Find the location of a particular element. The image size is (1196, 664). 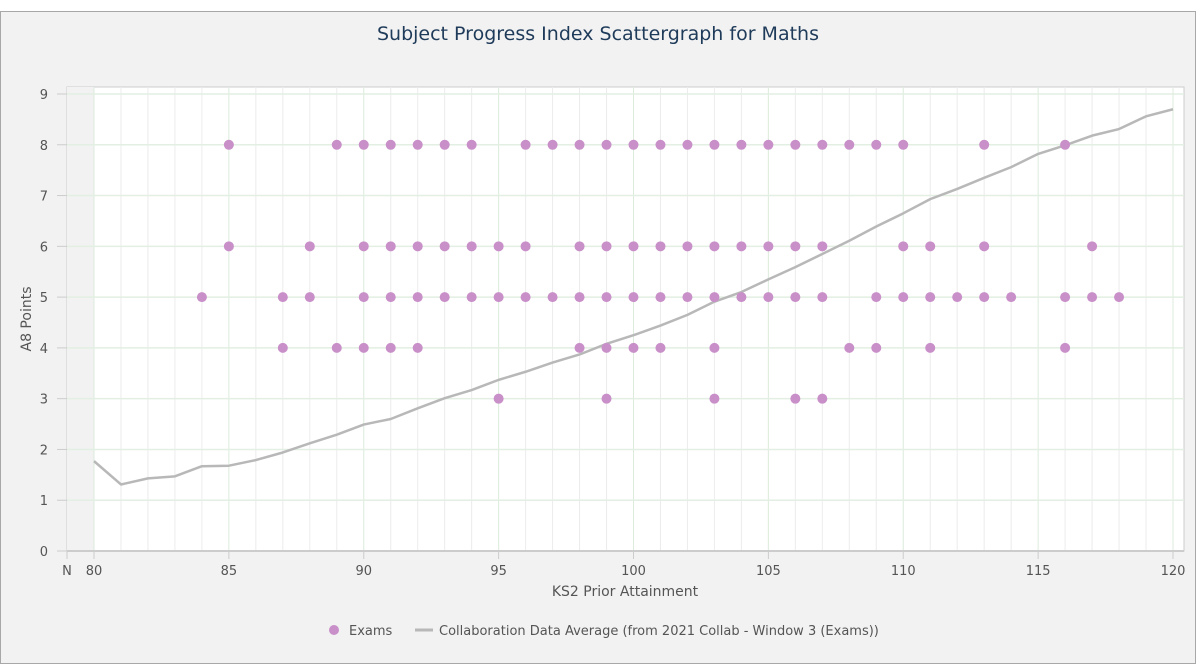

y-tick-label: 9 is located at coordinates (44, 95).